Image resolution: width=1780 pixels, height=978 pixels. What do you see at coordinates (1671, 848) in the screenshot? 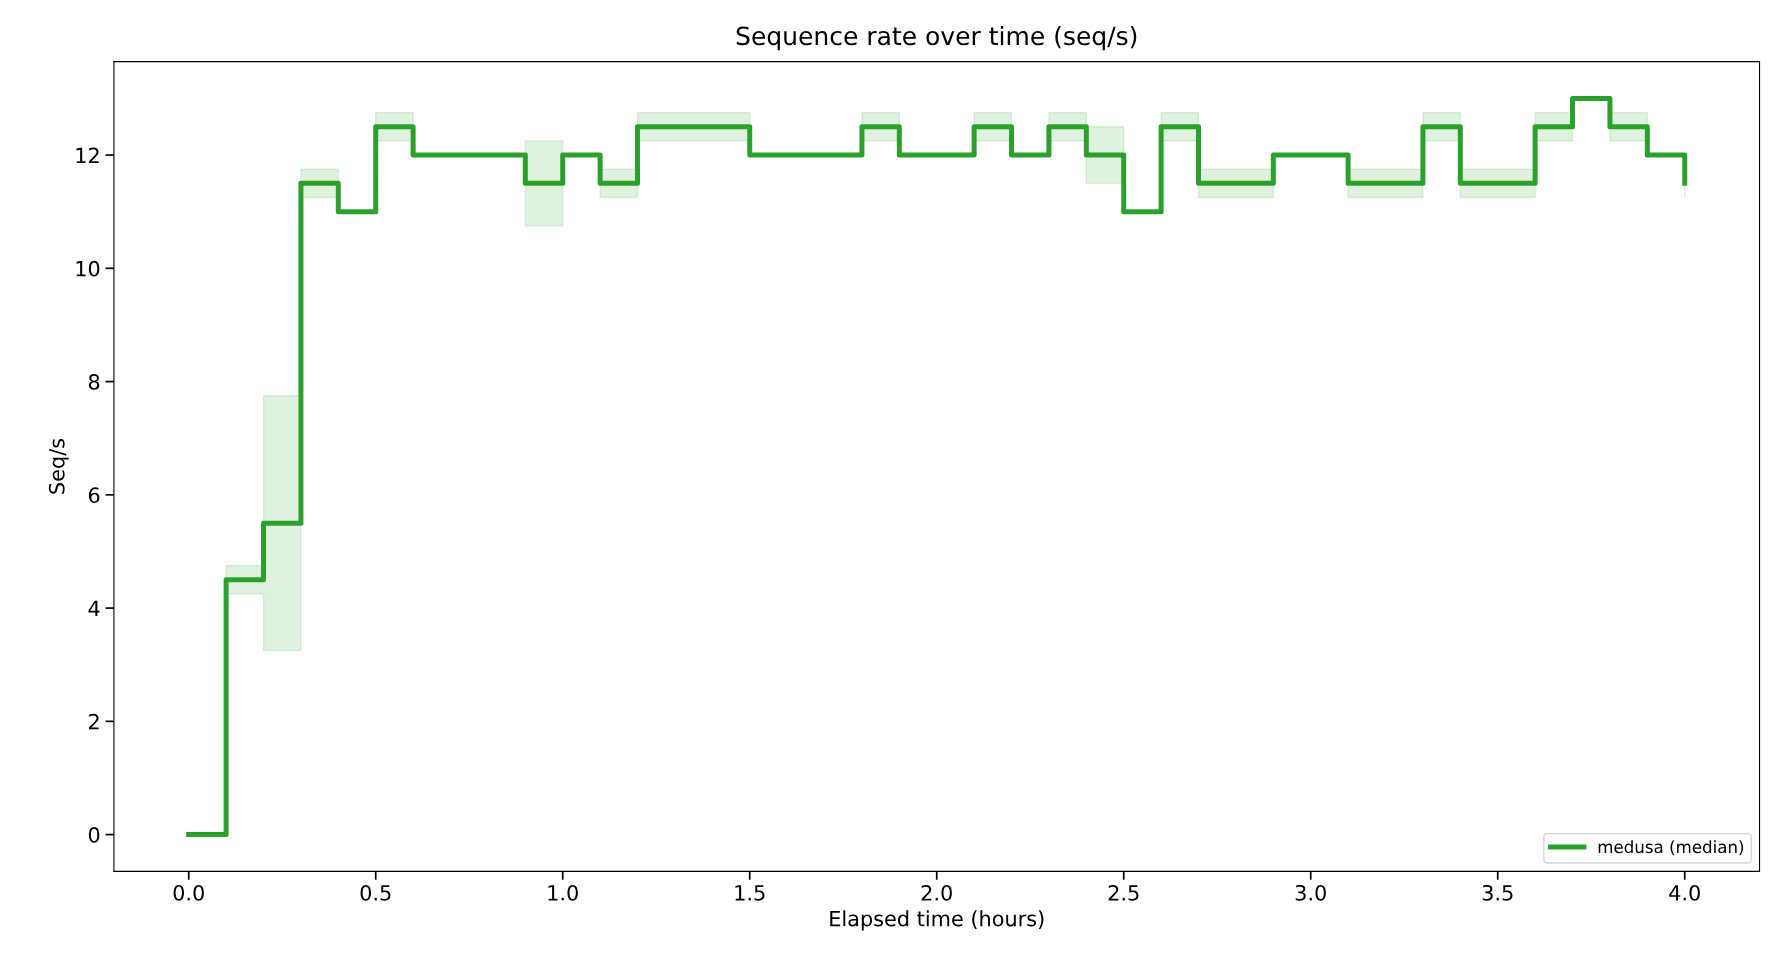
I see `legend-label: medusa (median)` at bounding box center [1671, 848].